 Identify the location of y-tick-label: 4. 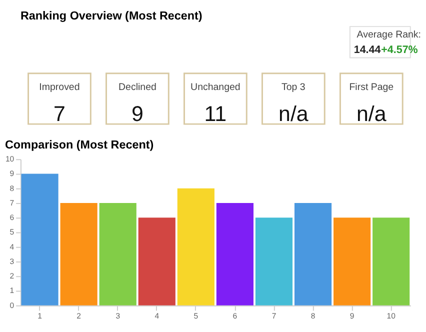
(12, 247).